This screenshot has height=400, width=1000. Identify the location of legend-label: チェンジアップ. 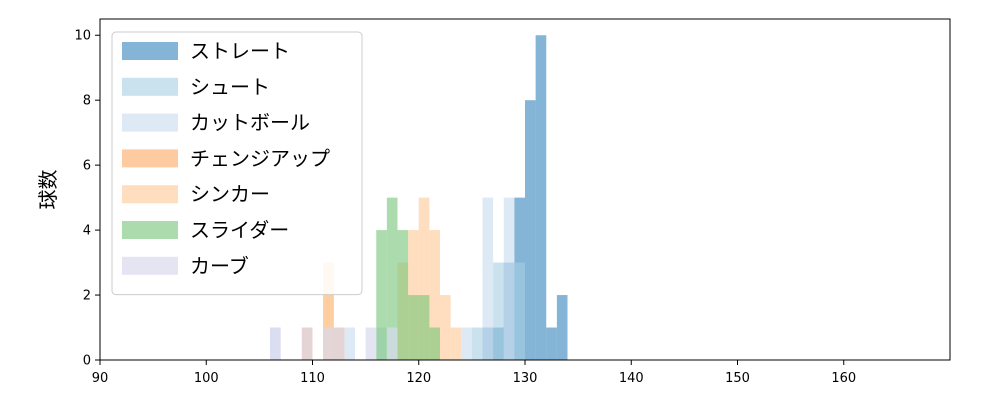
(260, 158).